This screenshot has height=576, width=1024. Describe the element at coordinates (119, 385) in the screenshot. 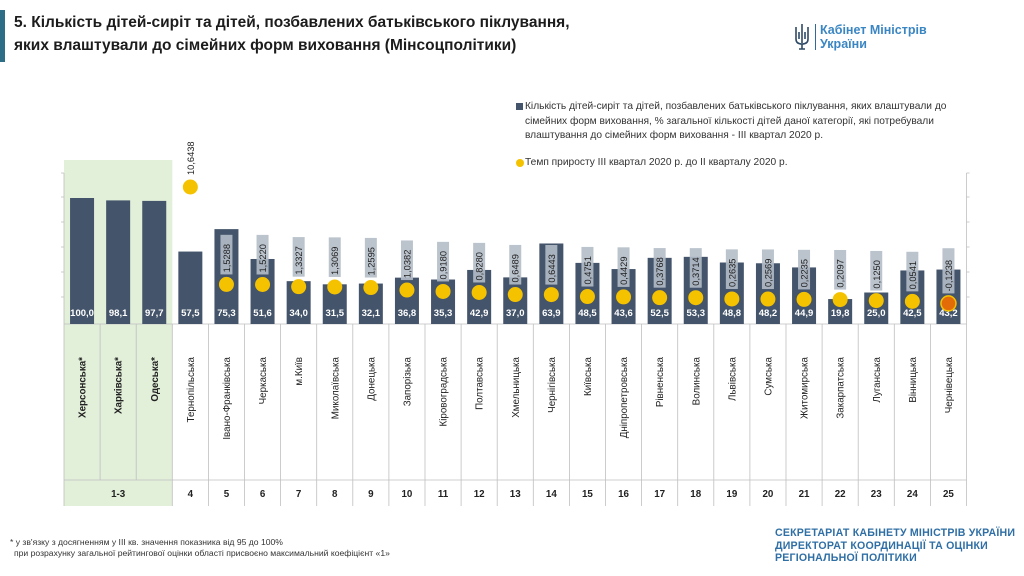

I see `category-label: Харківська*` at that location.